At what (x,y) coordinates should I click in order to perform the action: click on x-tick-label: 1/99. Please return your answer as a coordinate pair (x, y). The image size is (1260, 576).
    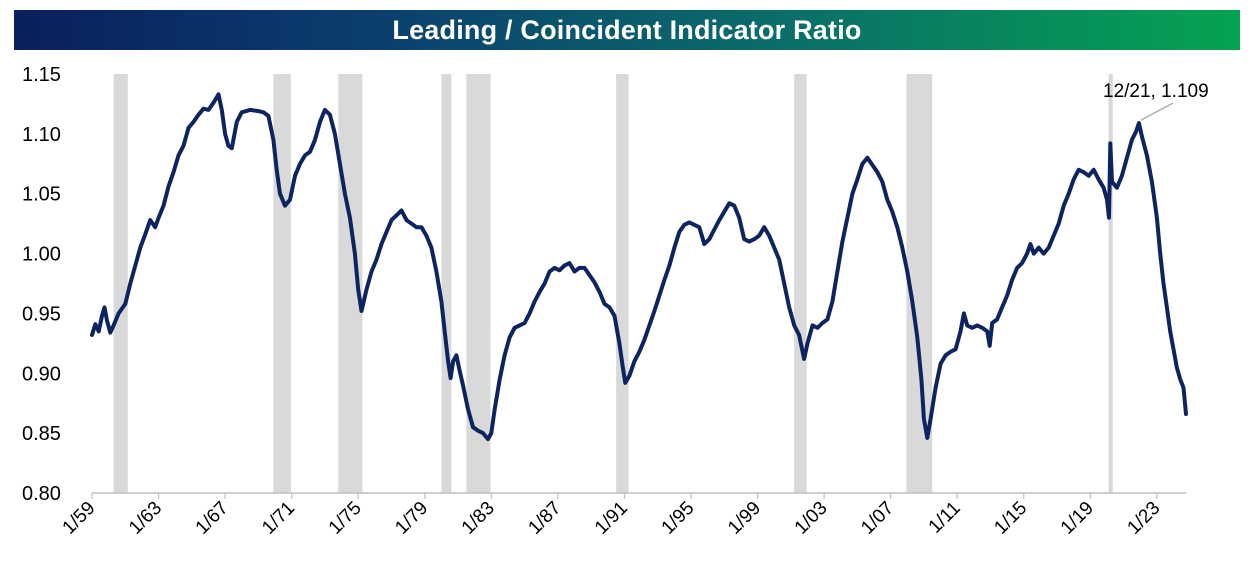
    Looking at the image, I should click on (744, 518).